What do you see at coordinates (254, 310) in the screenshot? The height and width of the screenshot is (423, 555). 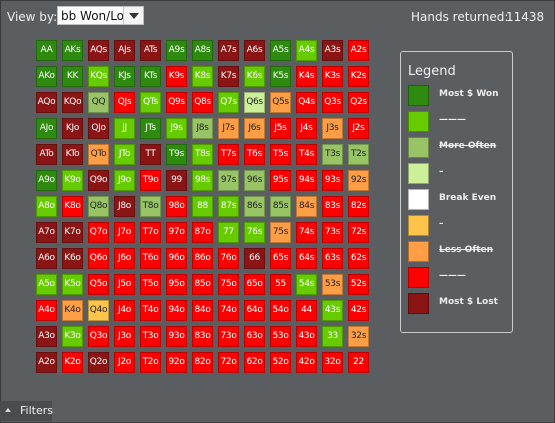 I see `hand-cell: 64o` at bounding box center [254, 310].